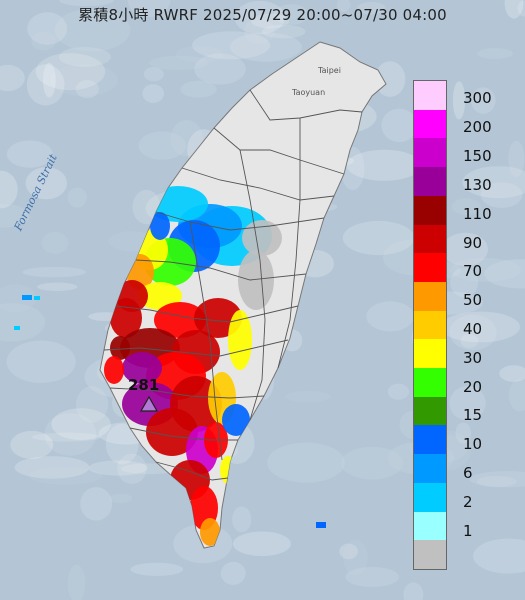  Describe the element at coordinates (309, 92) in the screenshot. I see `label-taoyuan: Taoyuan` at that location.